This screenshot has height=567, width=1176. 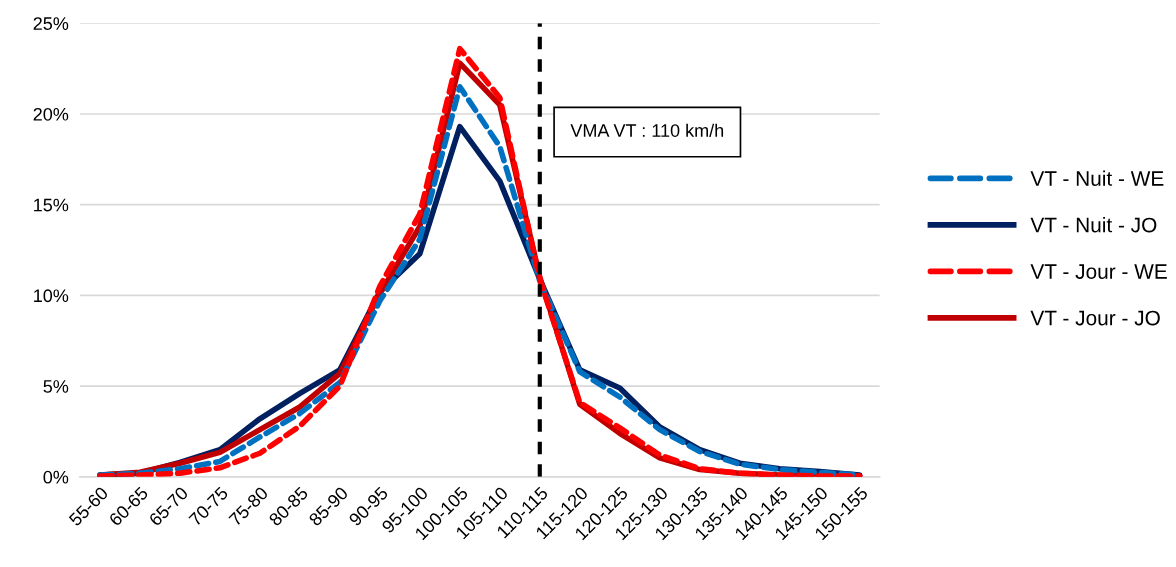 I want to click on ref-line-label: VMA VT : 110 km/h, so click(x=647, y=130).